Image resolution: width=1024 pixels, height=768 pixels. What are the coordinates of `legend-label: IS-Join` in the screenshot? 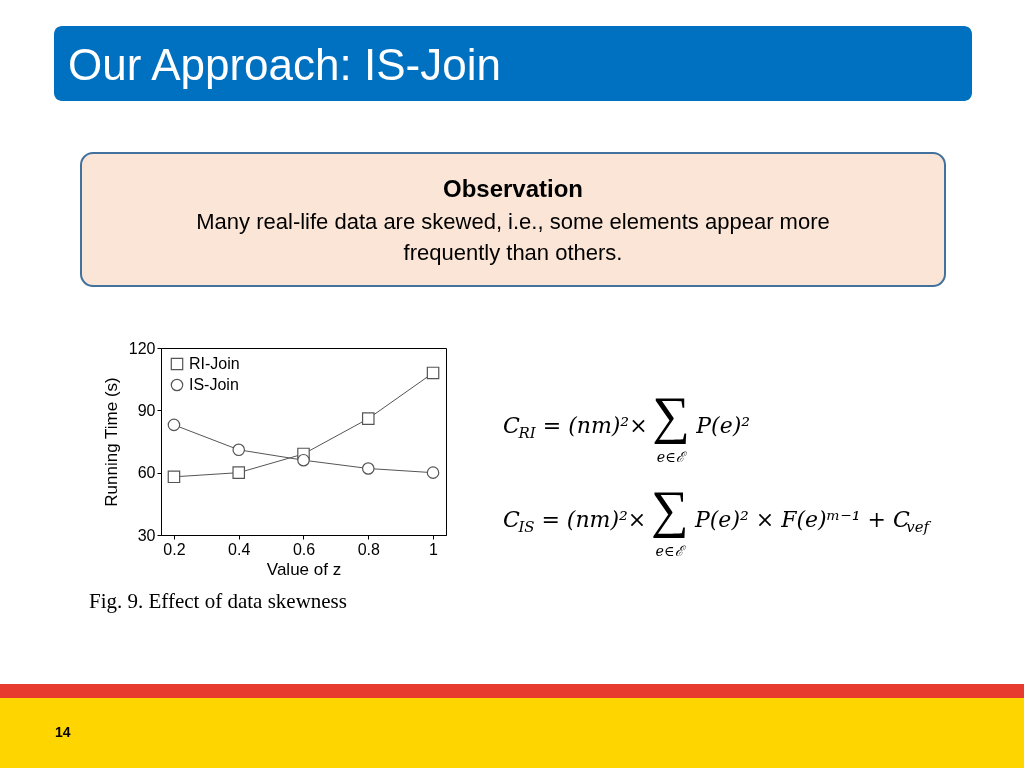 It's located at (214, 384).